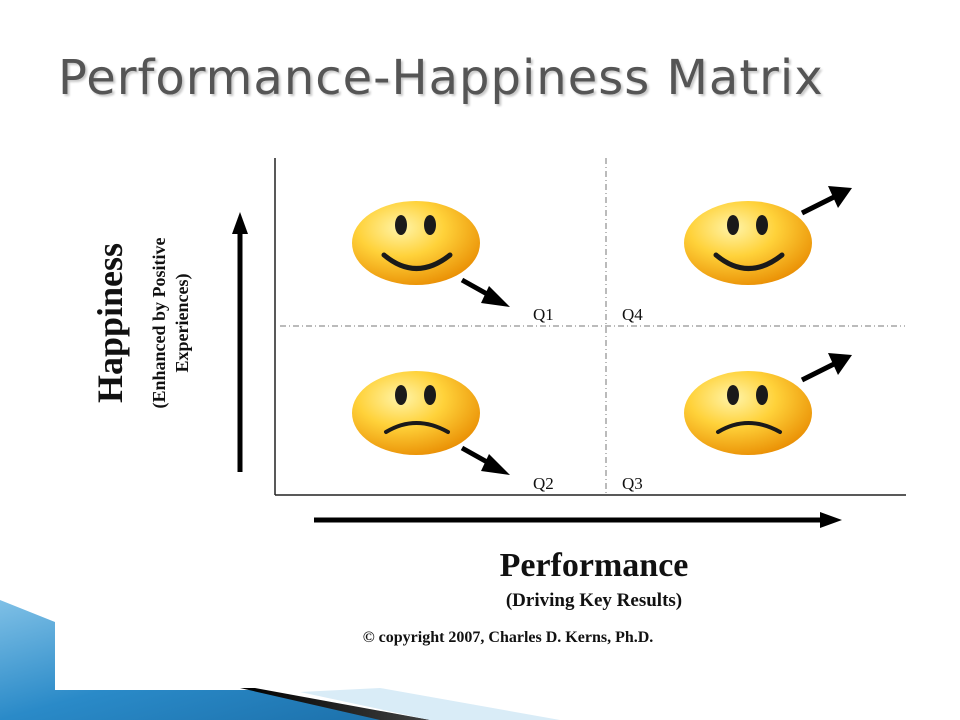 The image size is (960, 720). What do you see at coordinates (578, 520) in the screenshot?
I see `x-direction-arrow` at bounding box center [578, 520].